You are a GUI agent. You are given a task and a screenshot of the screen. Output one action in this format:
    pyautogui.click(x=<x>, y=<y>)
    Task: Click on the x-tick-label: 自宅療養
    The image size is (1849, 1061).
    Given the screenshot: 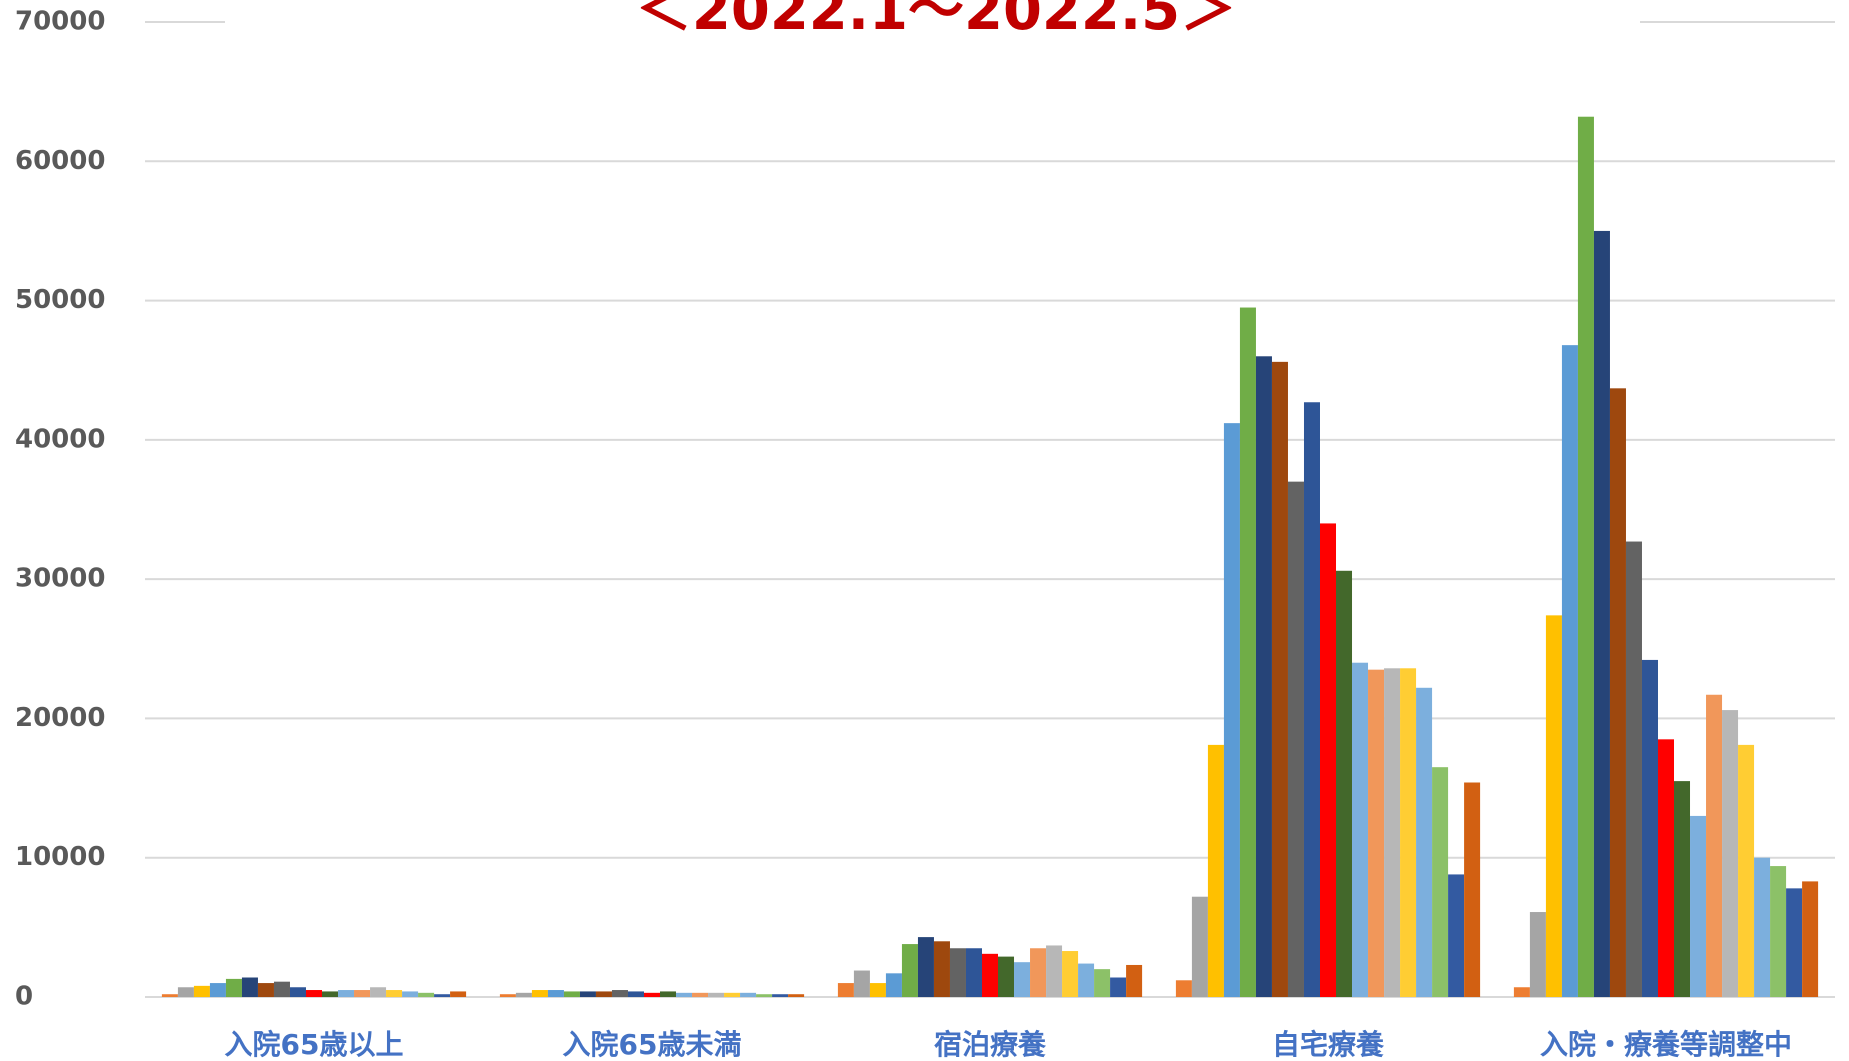 What is the action you would take?
    pyautogui.click(x=1328, y=1044)
    